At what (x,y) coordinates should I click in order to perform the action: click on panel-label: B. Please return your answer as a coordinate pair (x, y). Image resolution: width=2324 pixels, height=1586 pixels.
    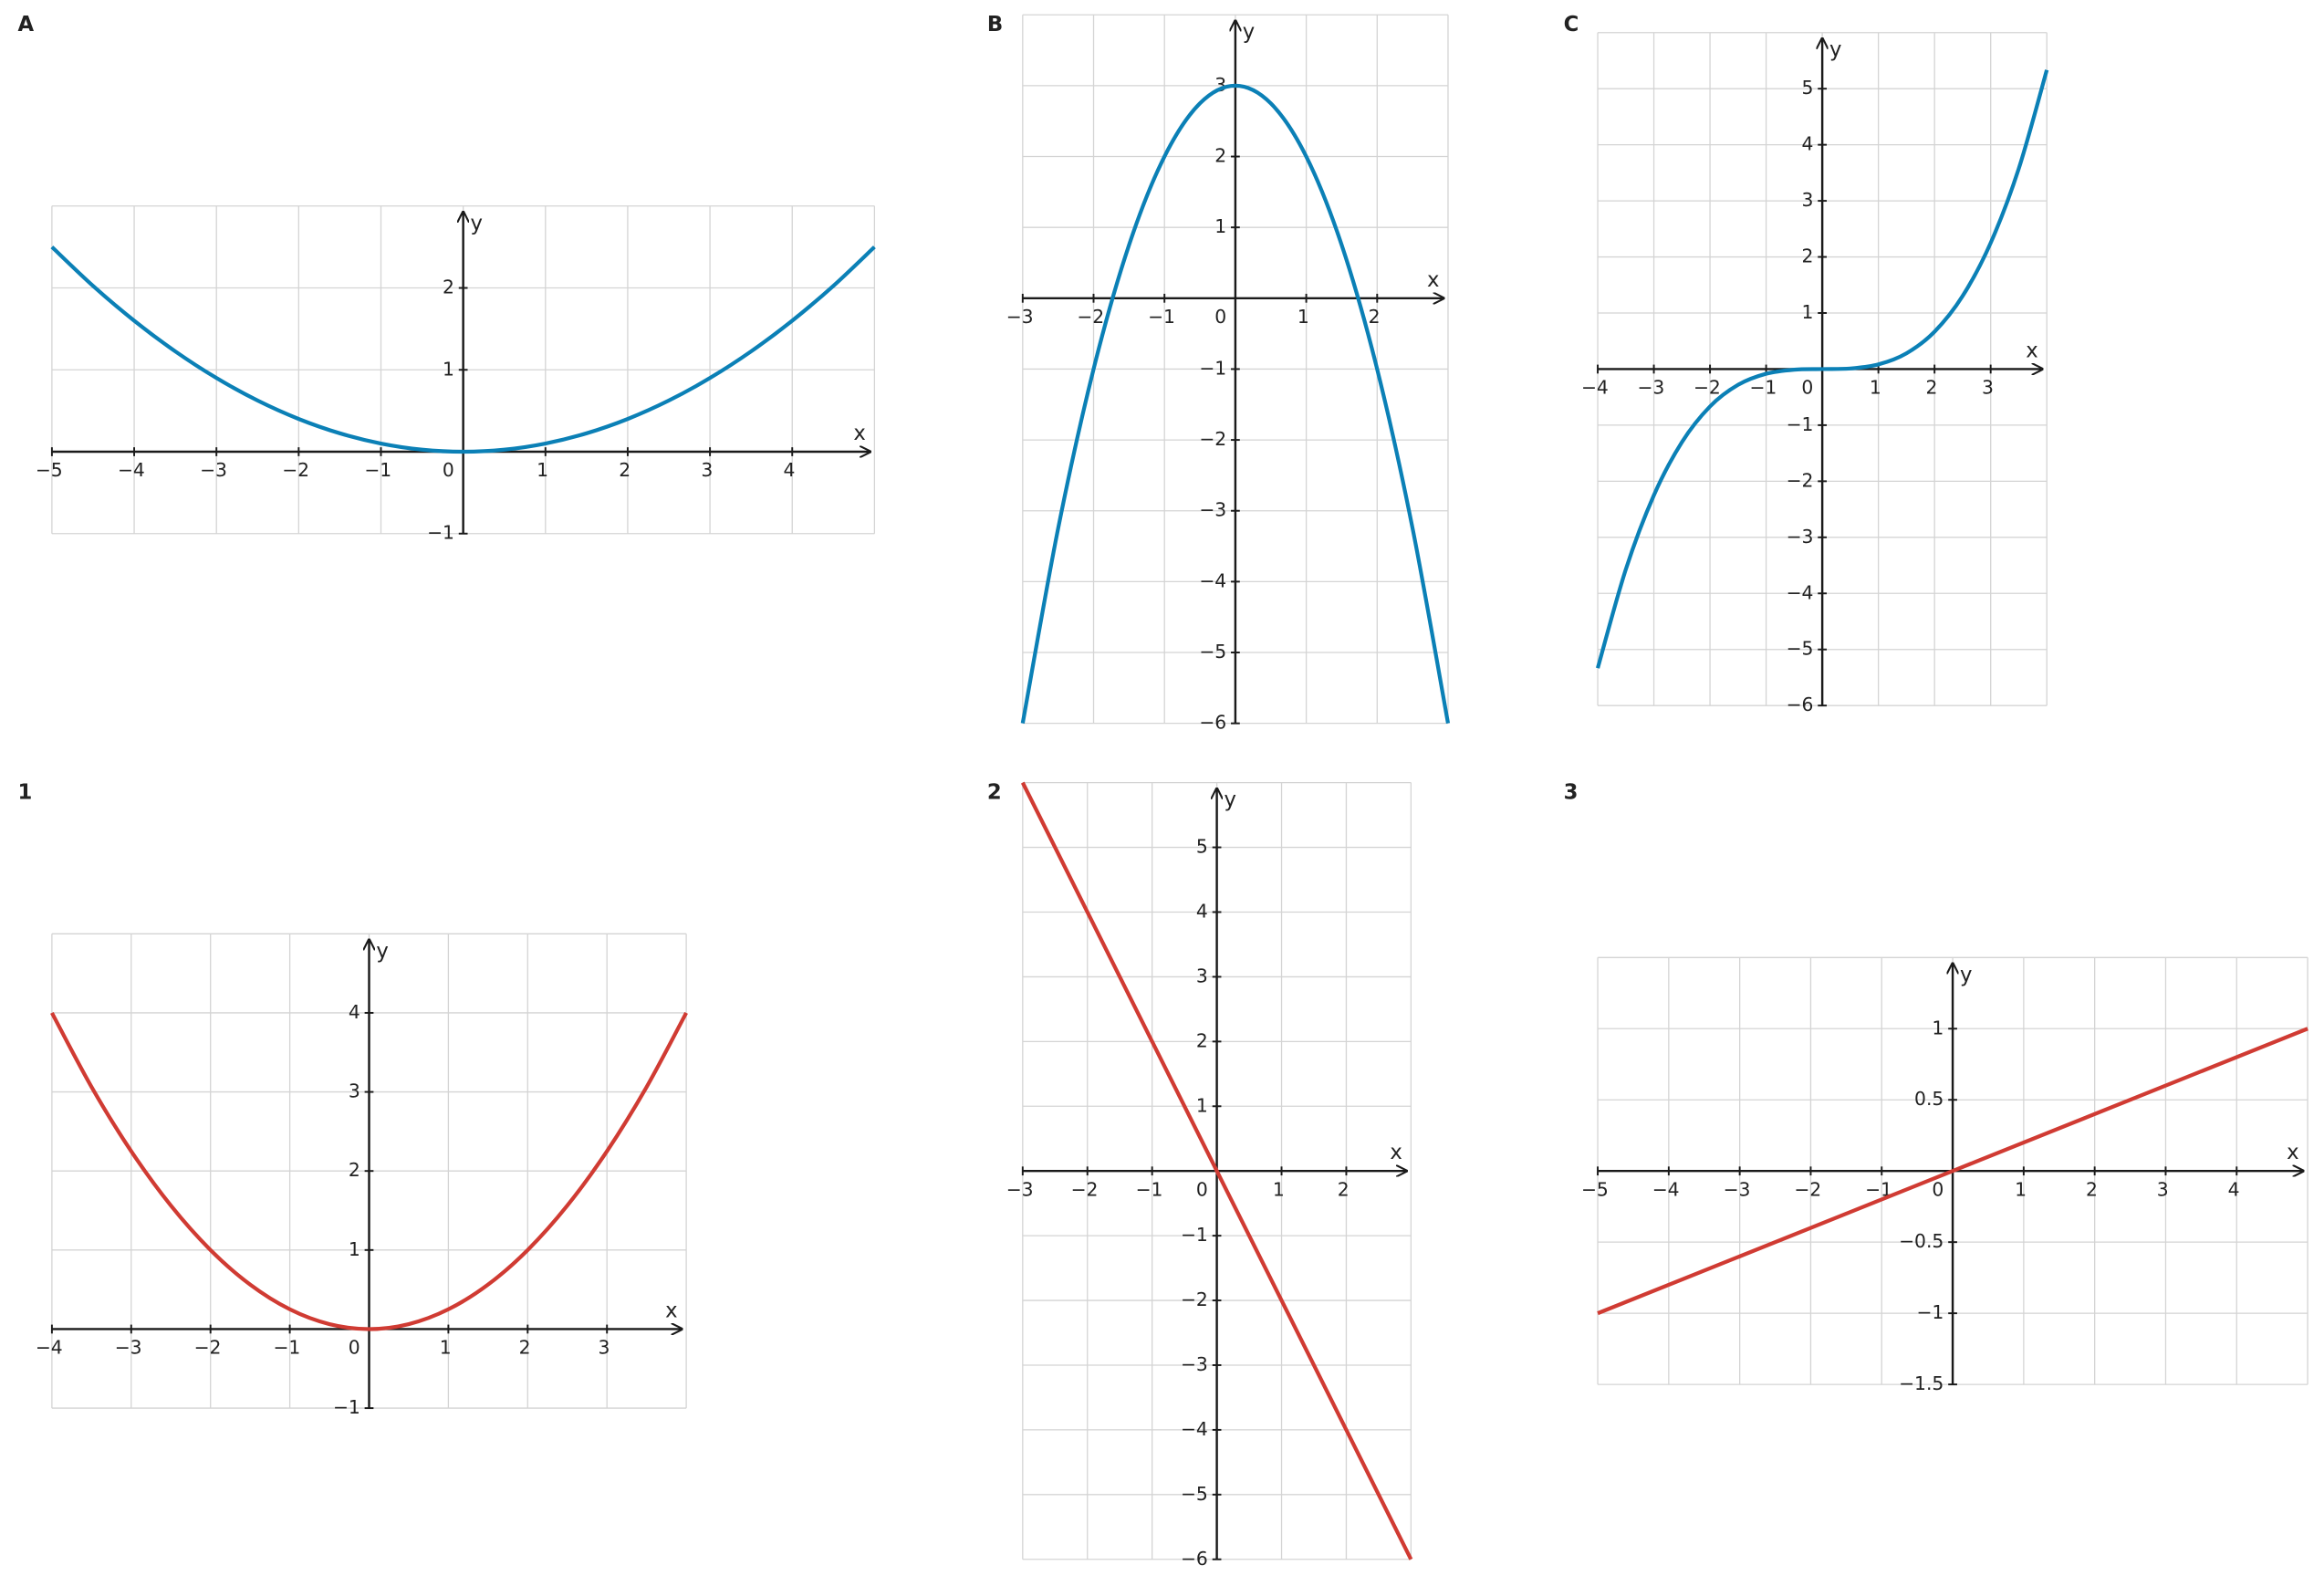
    Looking at the image, I should click on (995, 25).